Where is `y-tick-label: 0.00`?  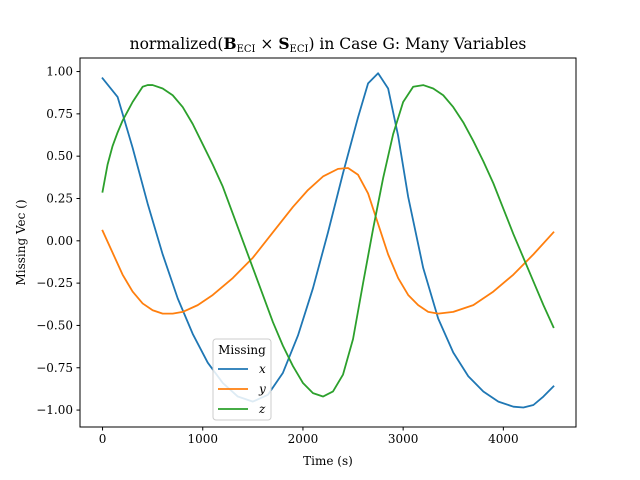 y-tick-label: 0.00 is located at coordinates (59, 241).